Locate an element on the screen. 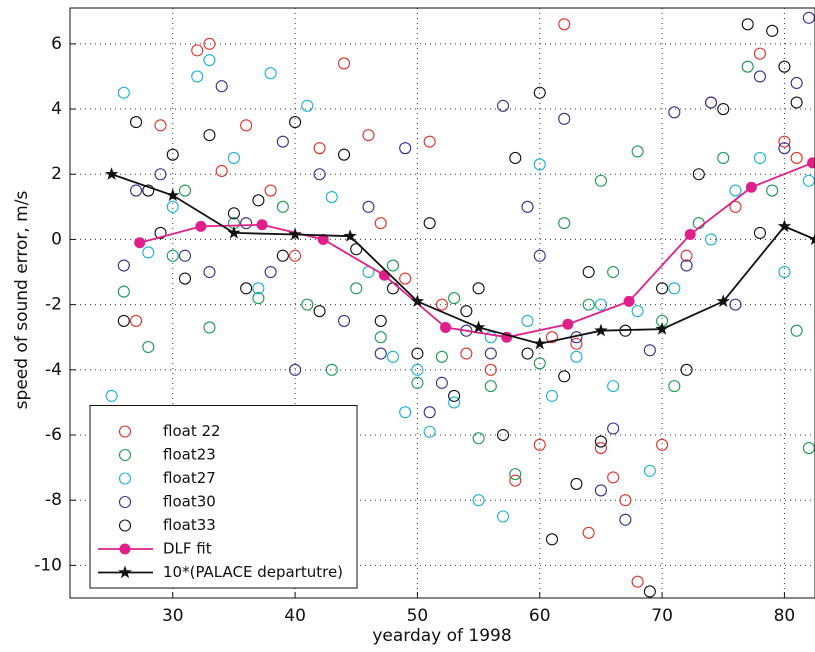  x-tick-label: 70 is located at coordinates (662, 616).